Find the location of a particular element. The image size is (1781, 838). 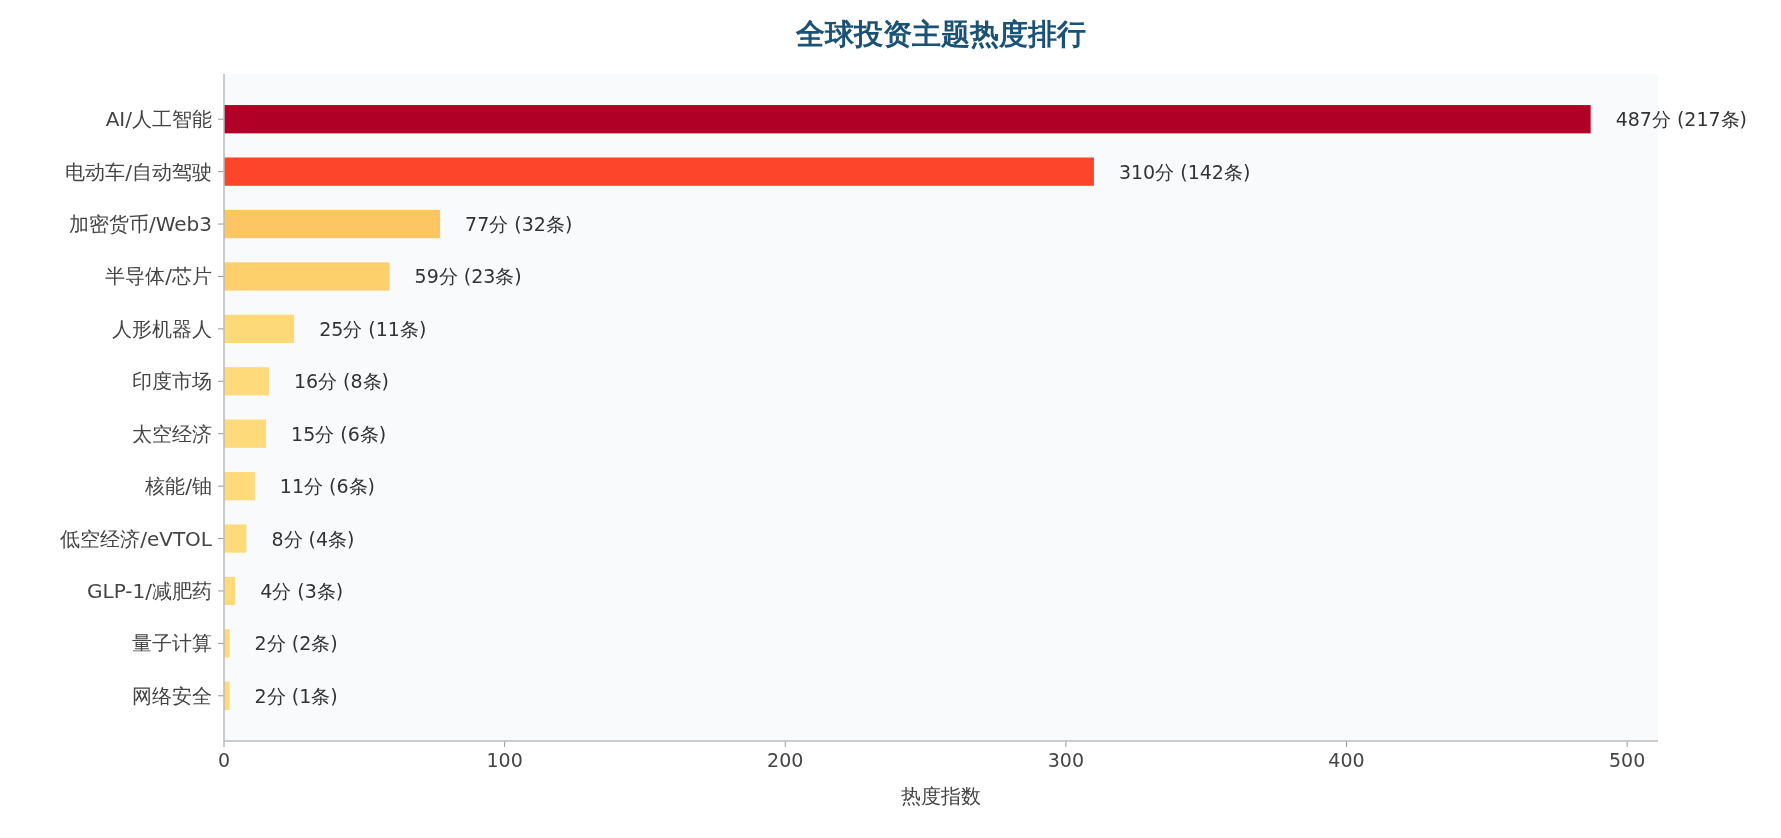

data-label: 8分 (4条) is located at coordinates (313, 538).